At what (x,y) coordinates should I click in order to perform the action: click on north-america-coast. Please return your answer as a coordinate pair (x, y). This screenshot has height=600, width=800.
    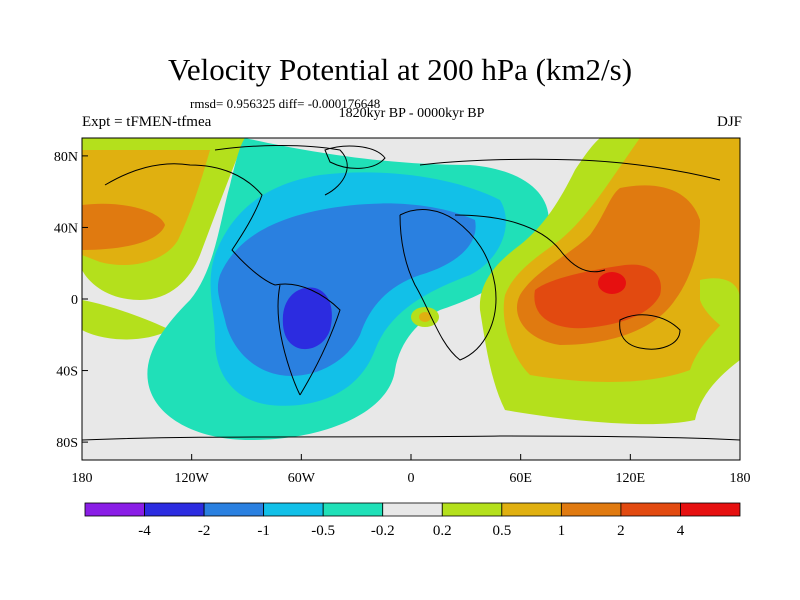
    Looking at the image, I should click on (190, 224).